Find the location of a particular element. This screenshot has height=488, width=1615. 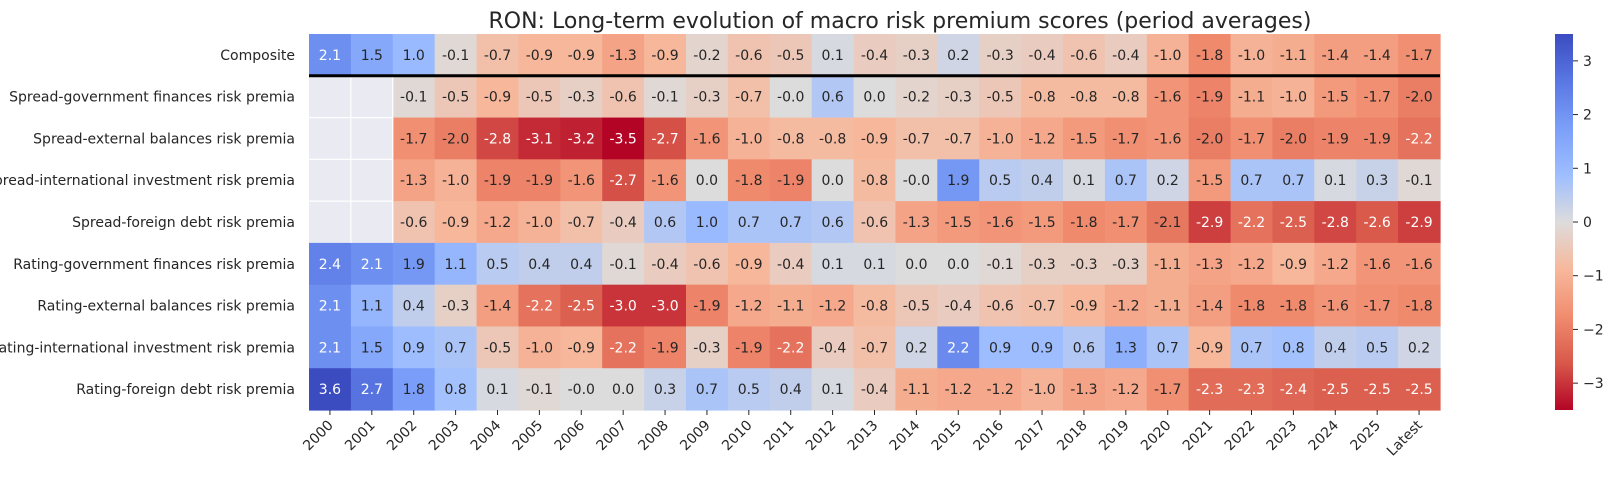

column-label: 2011 is located at coordinates (779, 436).